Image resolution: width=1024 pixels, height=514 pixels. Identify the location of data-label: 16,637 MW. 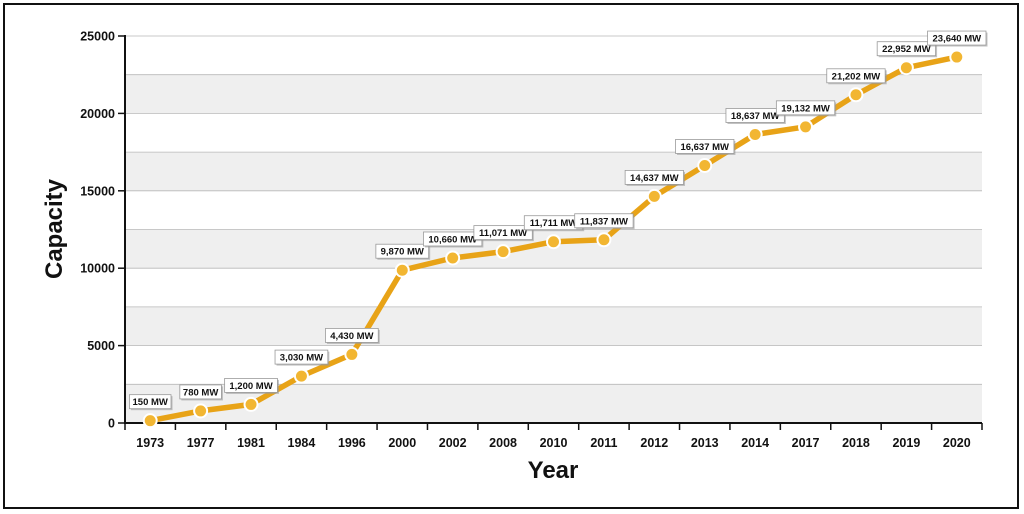
(705, 147).